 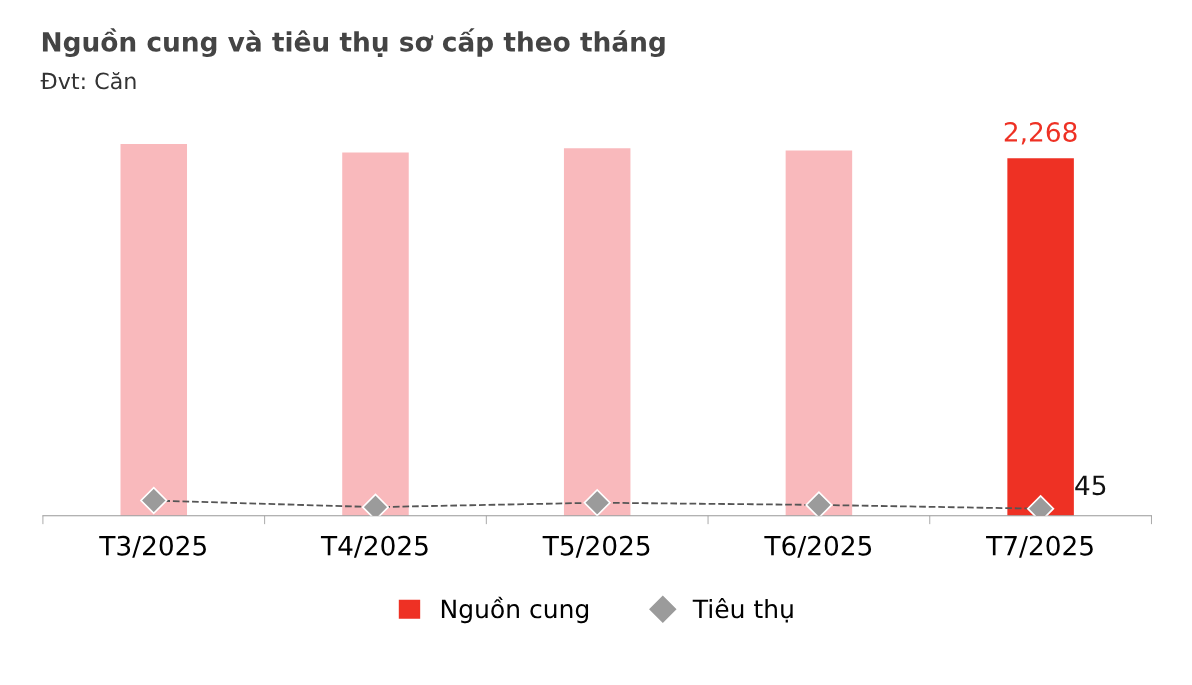 I want to click on x-tick-label: T6/2025, so click(x=818, y=546).